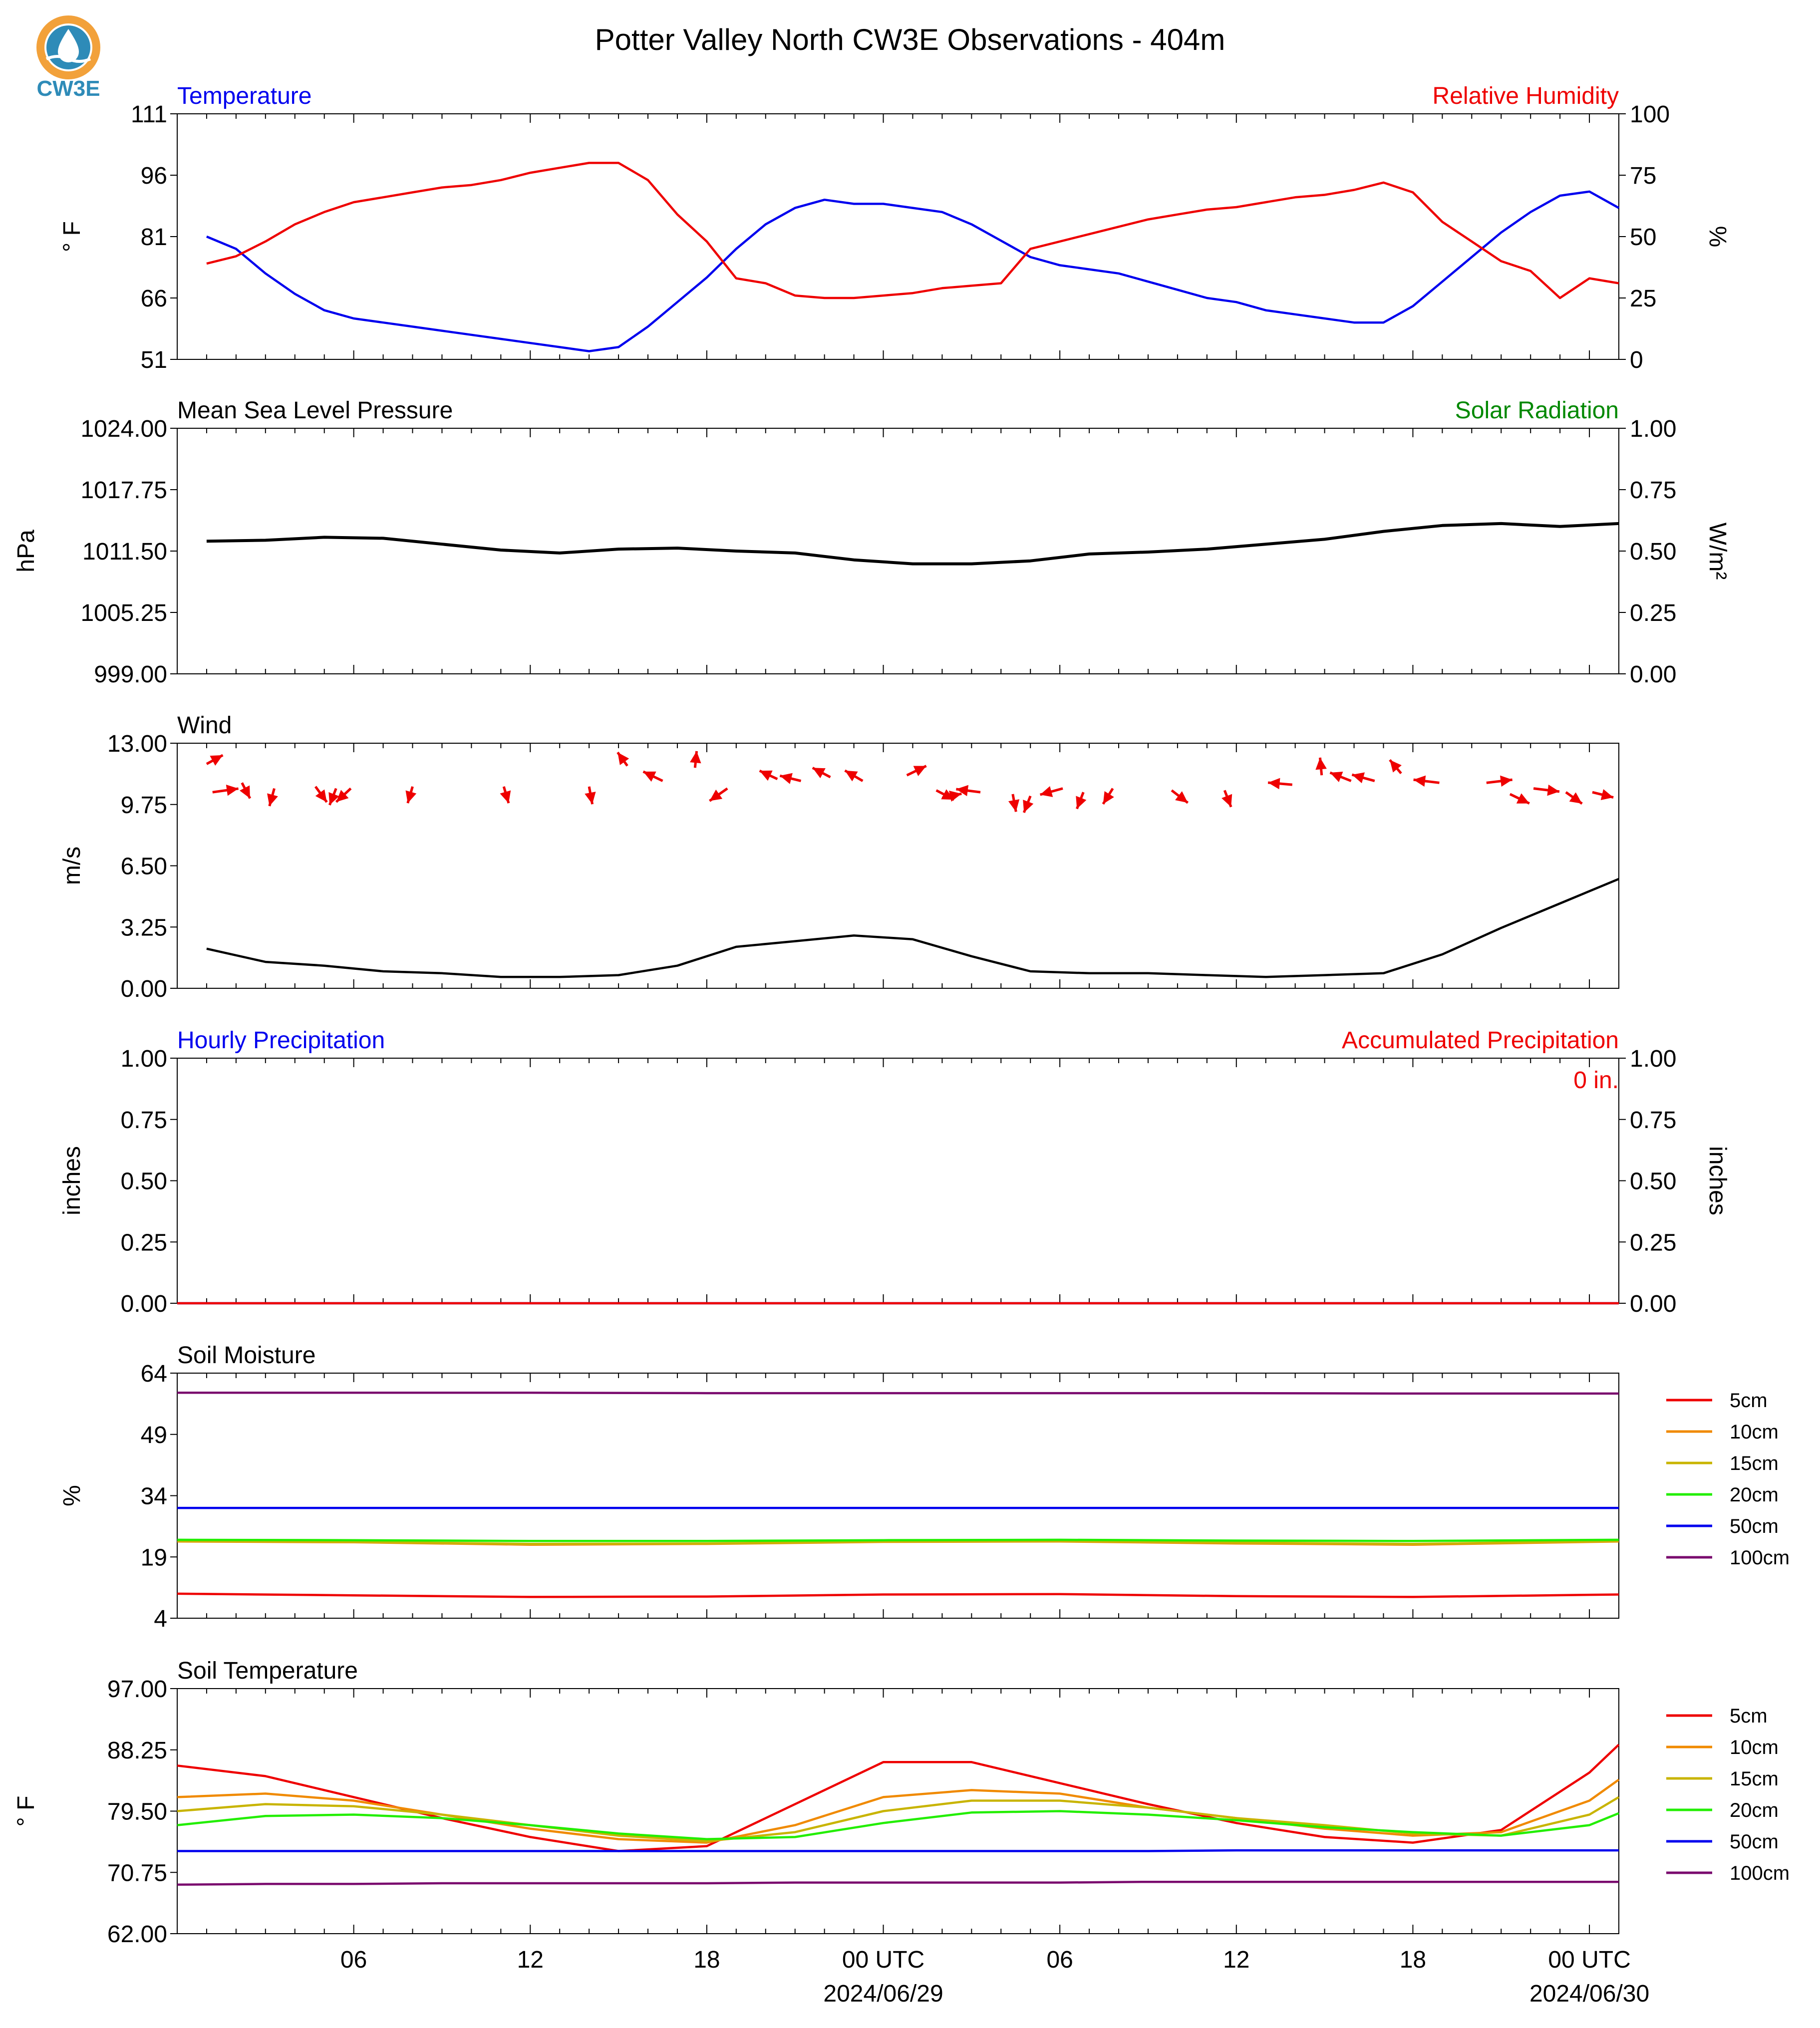 This screenshot has width=1820, height=2028. Describe the element at coordinates (1526, 96) in the screenshot. I see `panel-title-right: Relative Humidity` at that location.